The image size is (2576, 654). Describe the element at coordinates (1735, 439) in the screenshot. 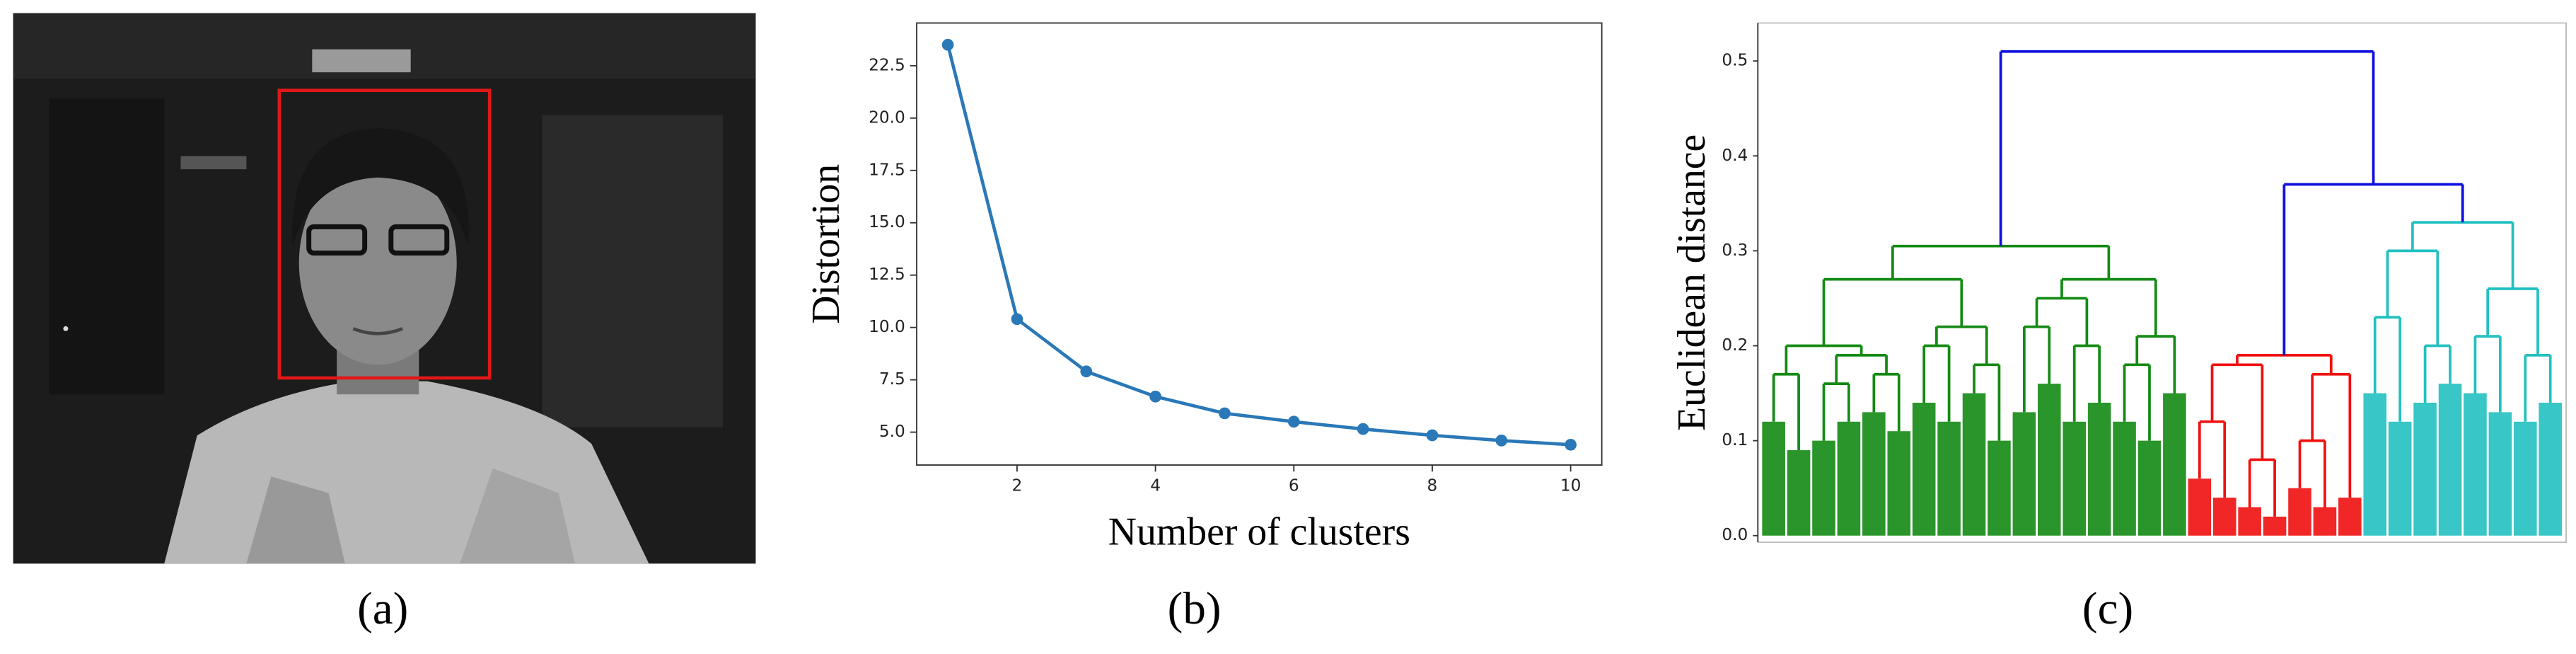

I see `y-tick-label: 0.1` at that location.